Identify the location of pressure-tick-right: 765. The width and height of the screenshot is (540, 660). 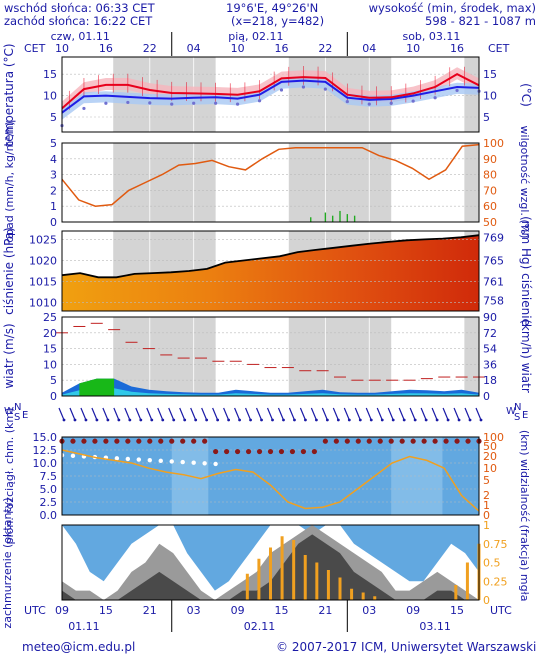
(493, 260).